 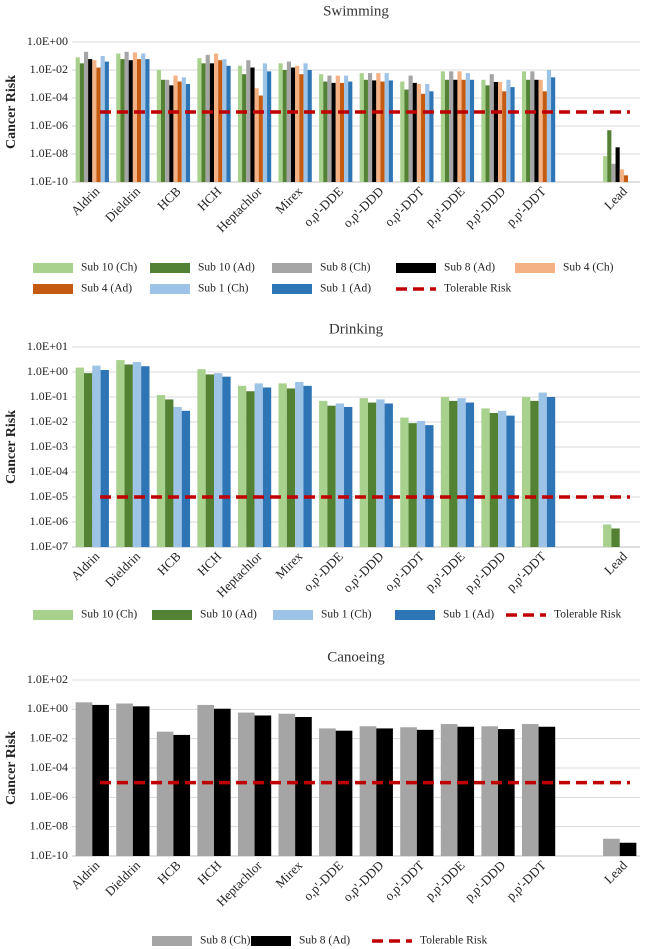 I want to click on y-tick-label: 1.0E+01, so click(x=47, y=346).